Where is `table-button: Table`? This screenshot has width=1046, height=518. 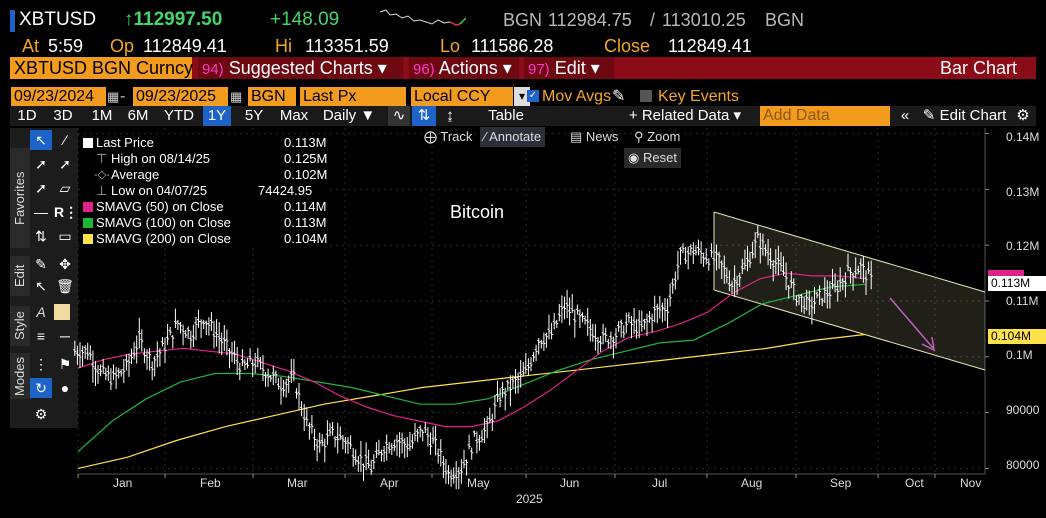 table-button: Table is located at coordinates (506, 115).